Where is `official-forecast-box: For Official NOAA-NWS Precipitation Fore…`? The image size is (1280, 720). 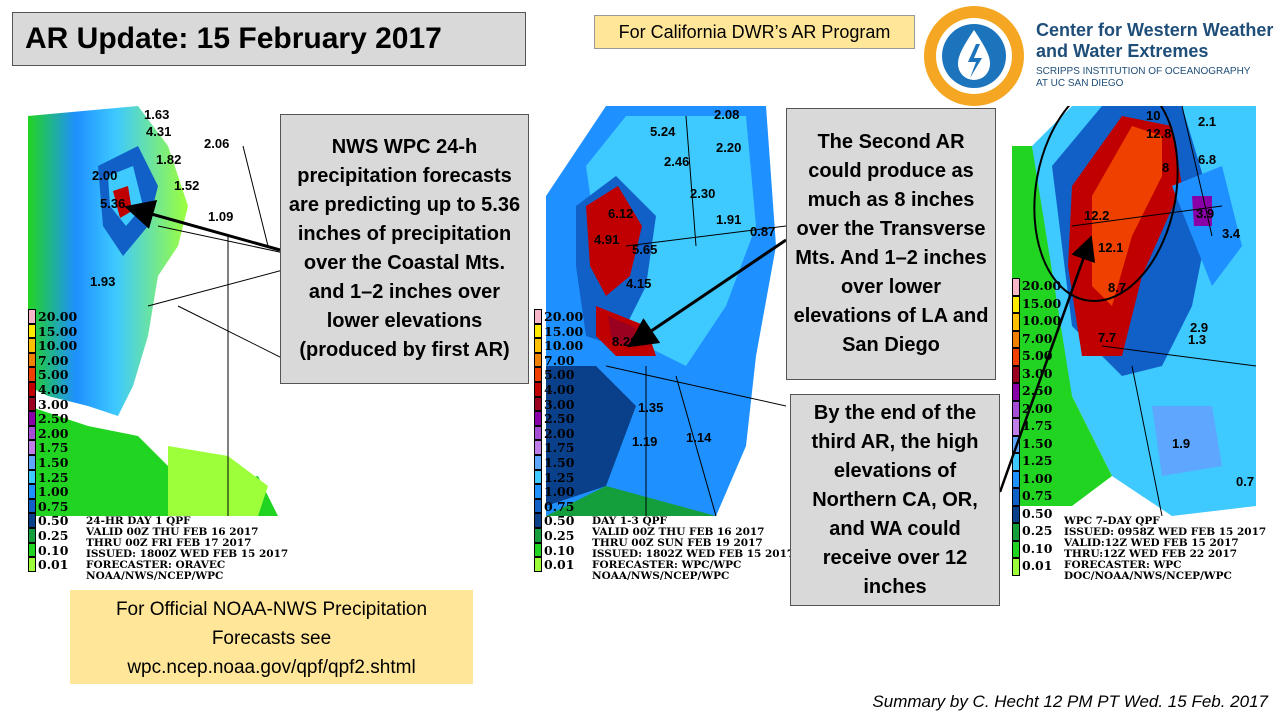
official-forecast-box: For Official NOAA-NWS Precipitation Fore… is located at coordinates (271, 637).